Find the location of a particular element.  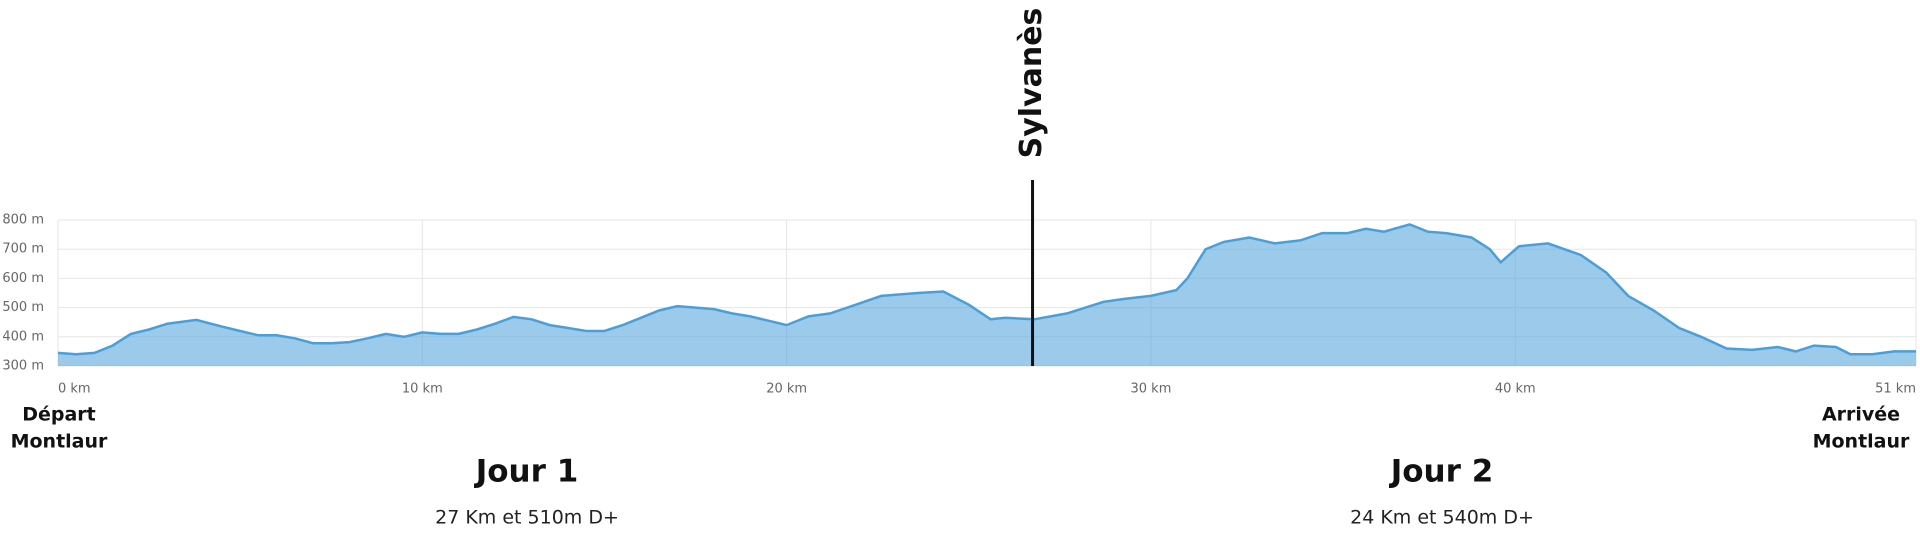

x-tick-label: 10 km is located at coordinates (422, 389).